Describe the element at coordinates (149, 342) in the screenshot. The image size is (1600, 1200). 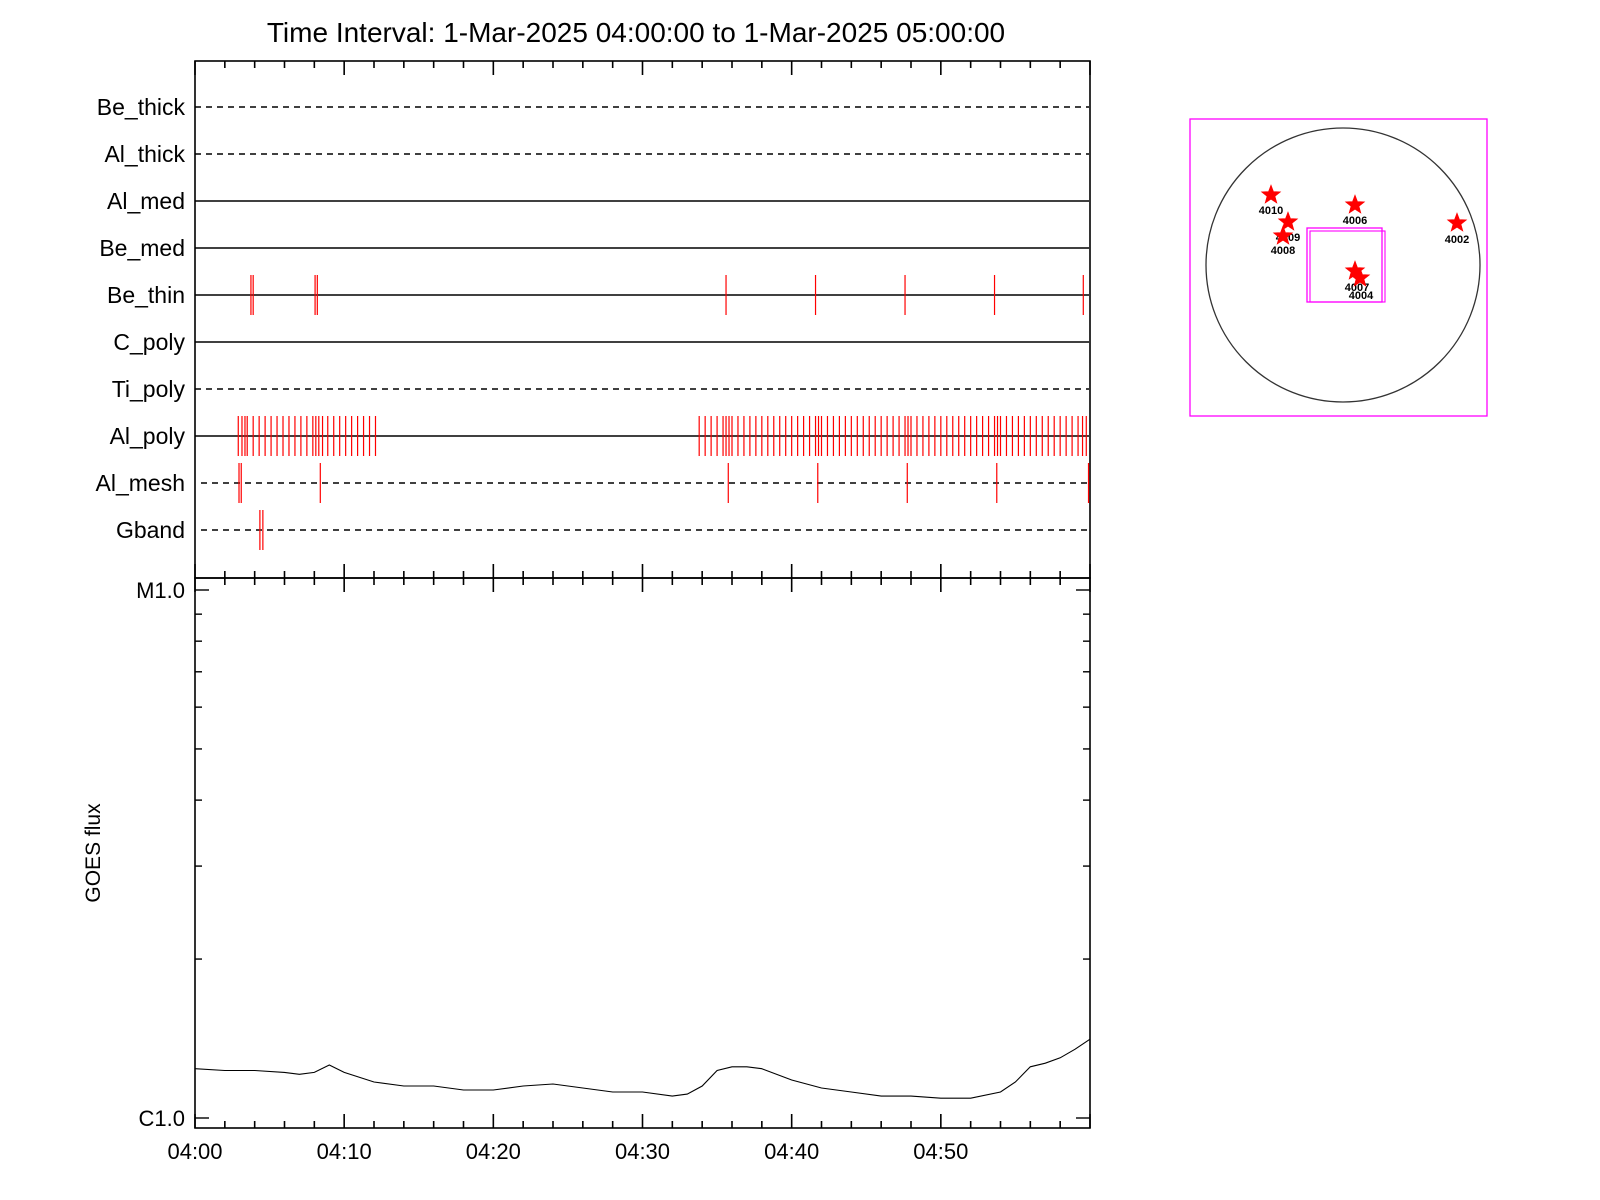
I see `filter-row-label: C_poly` at that location.